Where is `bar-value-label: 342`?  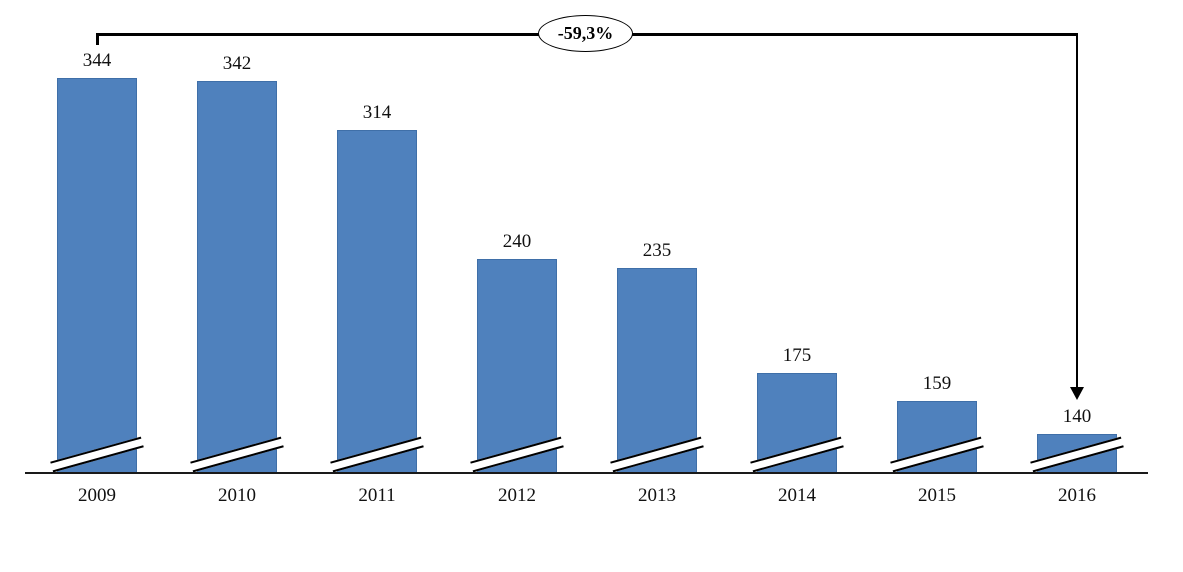
bar-value-label: 342 is located at coordinates (237, 63).